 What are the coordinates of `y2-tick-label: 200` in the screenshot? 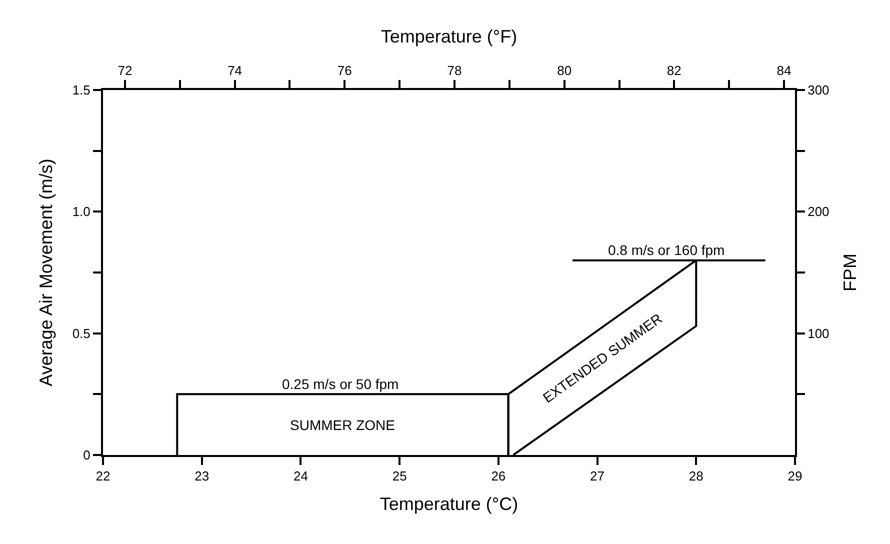 It's located at (819, 212).